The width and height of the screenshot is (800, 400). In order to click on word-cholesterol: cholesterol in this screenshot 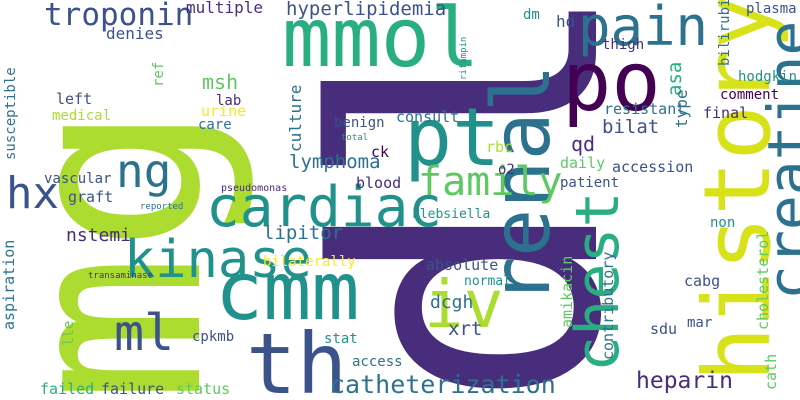, I will do `click(763, 280)`.